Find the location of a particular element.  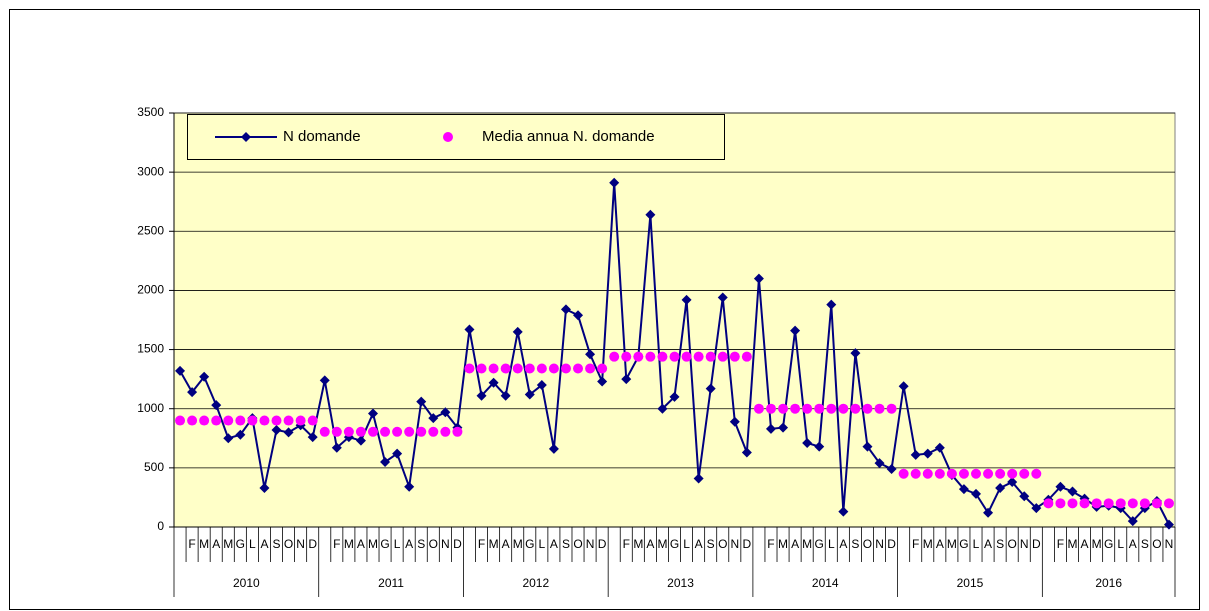

group-label: 2011 is located at coordinates (391, 583).